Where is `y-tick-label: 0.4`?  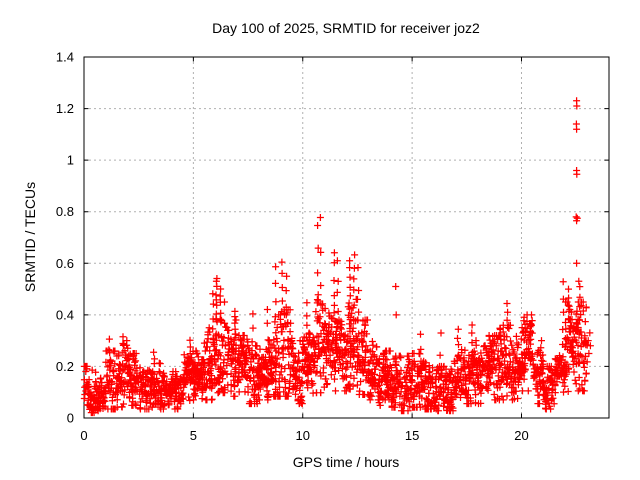 y-tick-label: 0.4 is located at coordinates (65, 314).